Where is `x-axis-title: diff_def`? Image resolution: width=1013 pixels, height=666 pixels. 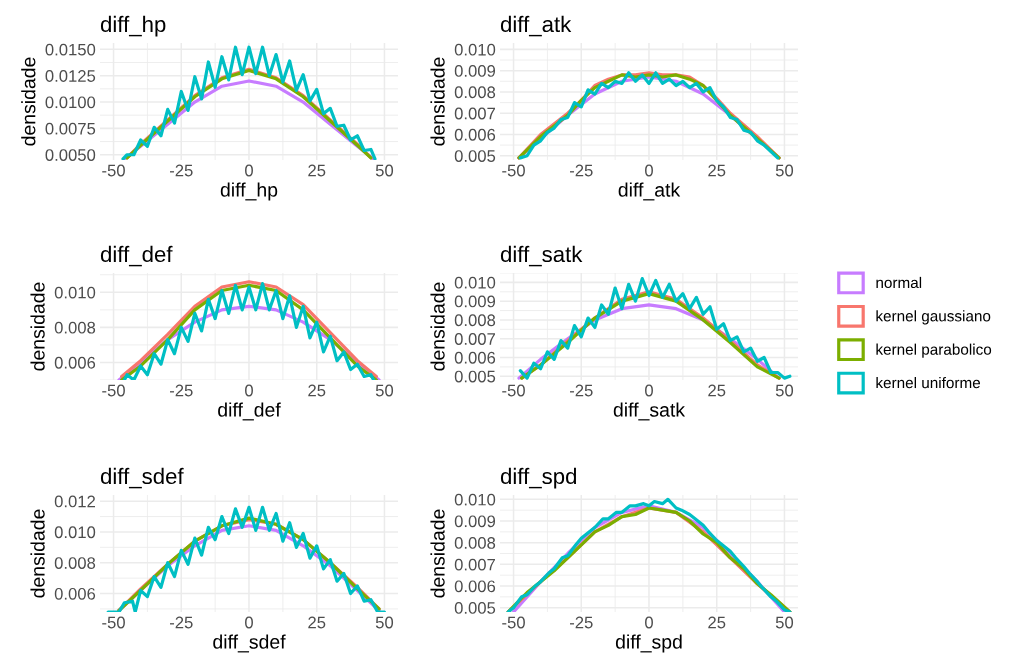
x-axis-title: diff_def is located at coordinates (249, 411).